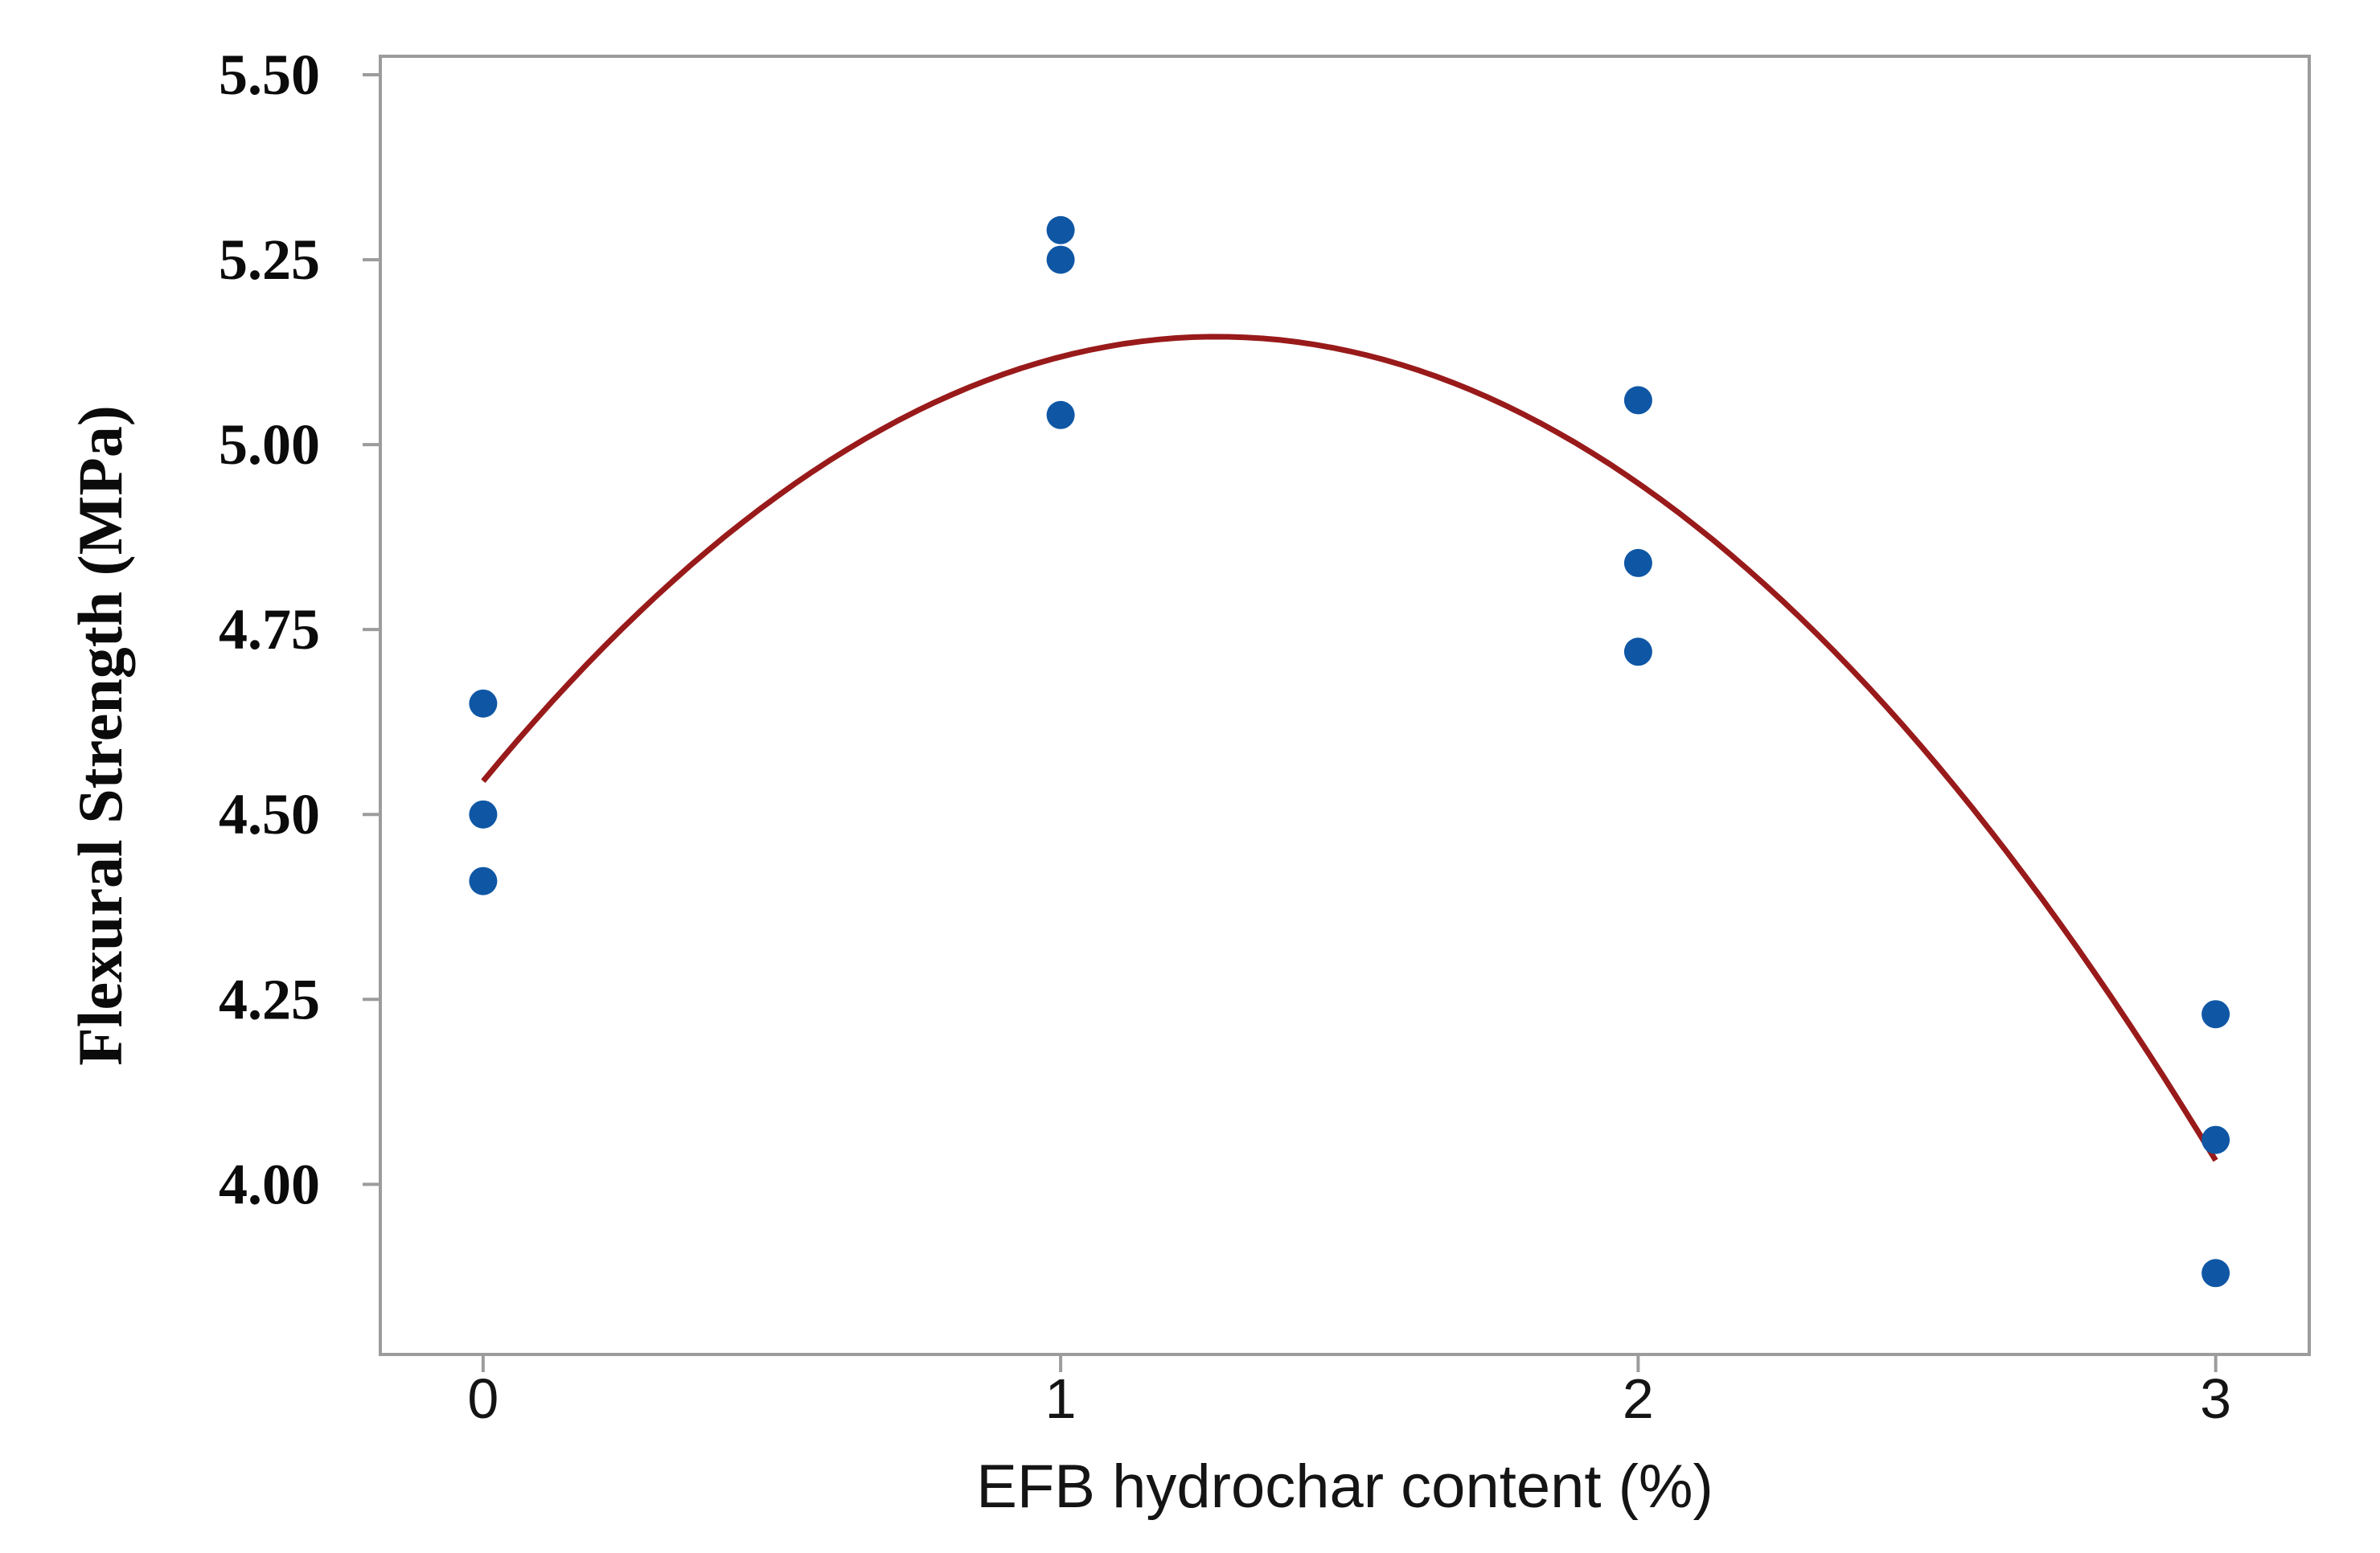 This screenshot has width=2380, height=1553. What do you see at coordinates (269, 75) in the screenshot?
I see `y-tick-label: 5.50` at bounding box center [269, 75].